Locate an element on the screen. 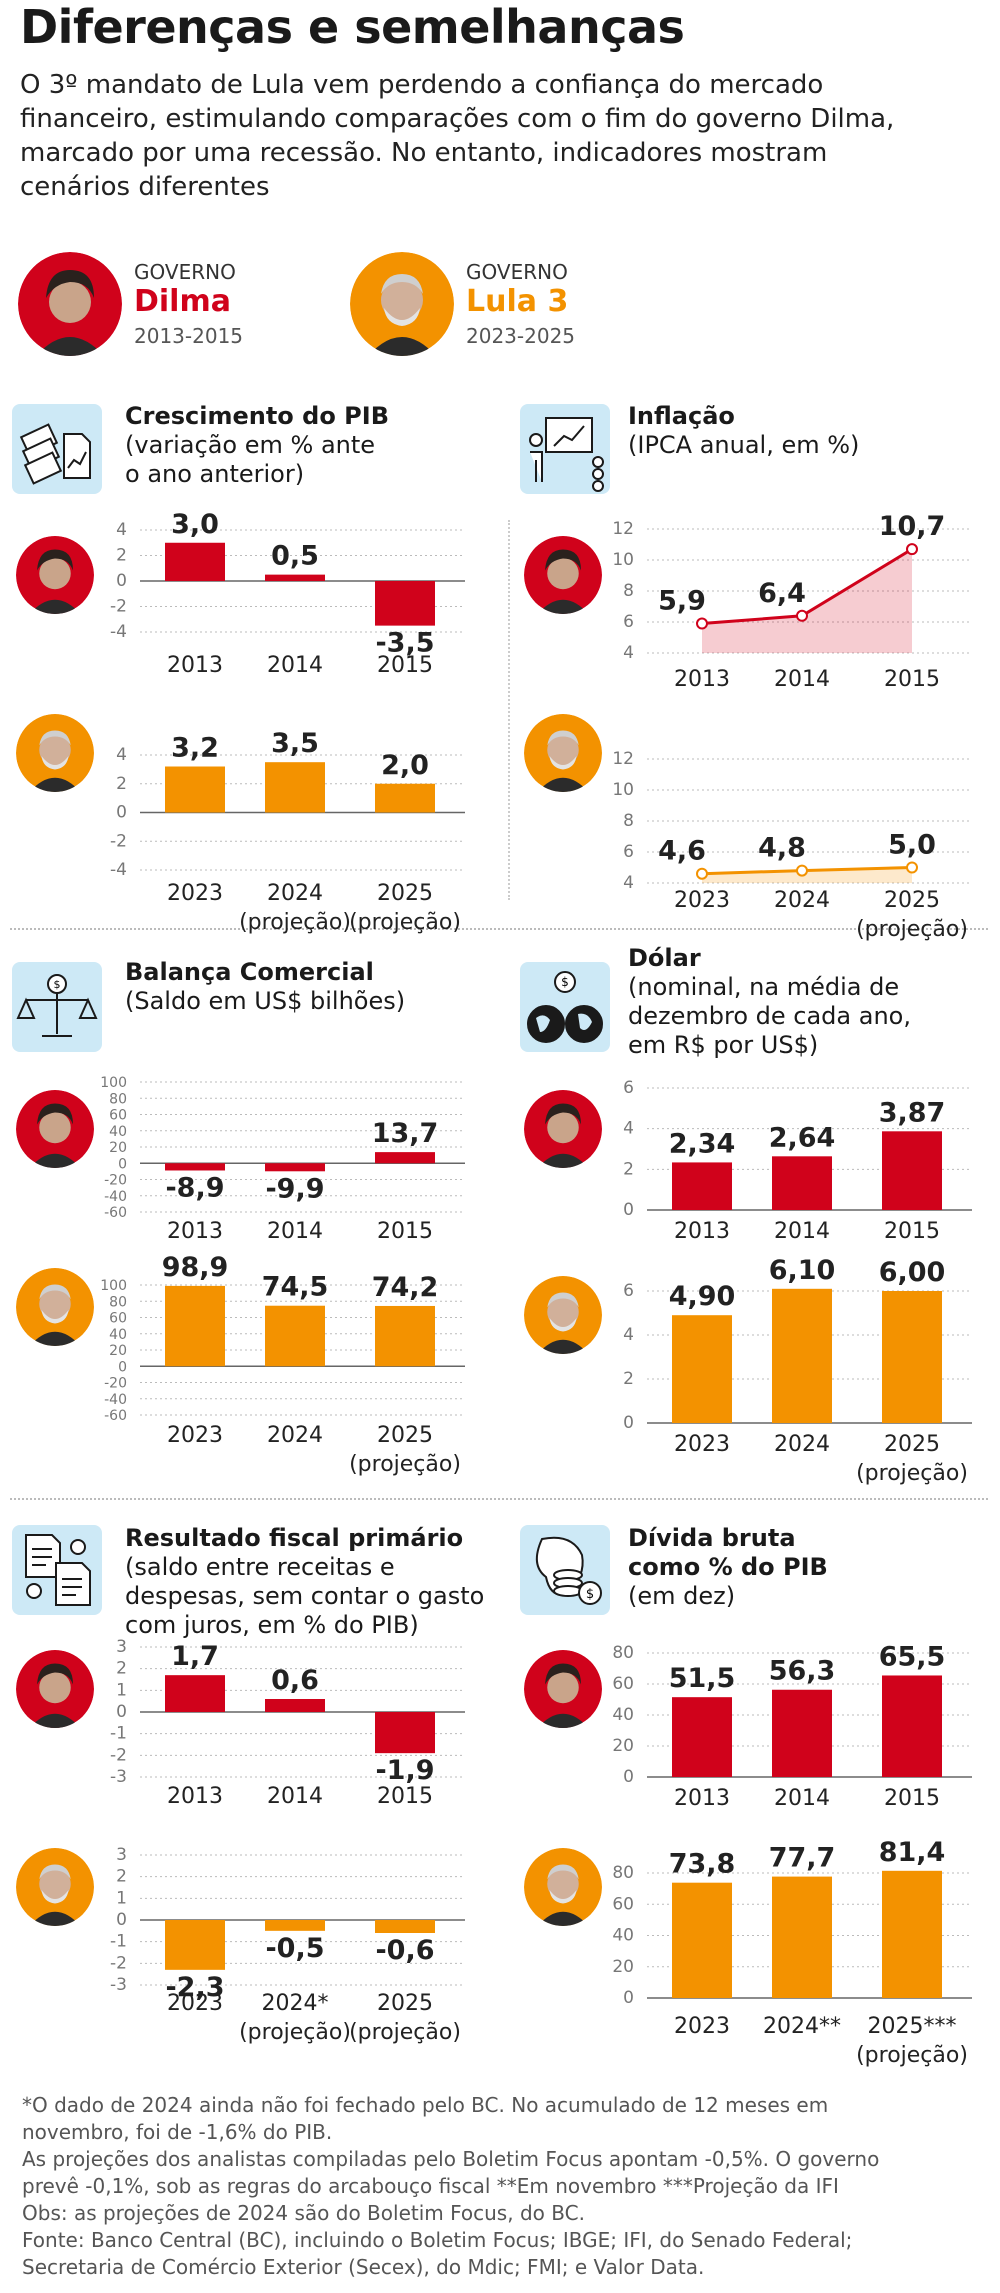 Image resolution: width=1000 pixels, height=2293 pixels. data-point is located at coordinates (702, 873).